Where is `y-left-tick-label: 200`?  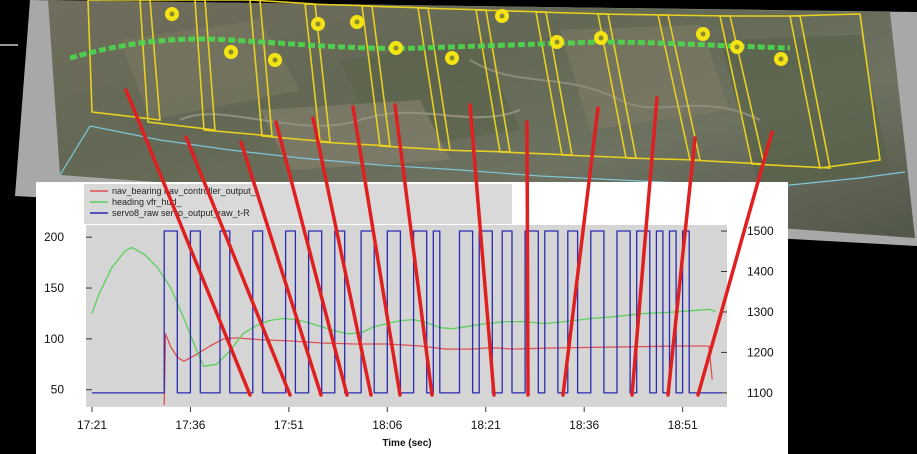
y-left-tick-label: 200 is located at coordinates (54, 237).